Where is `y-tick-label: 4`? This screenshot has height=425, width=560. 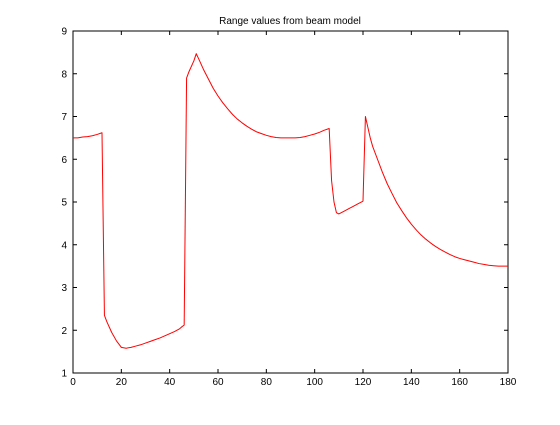
y-tick-label: 4 is located at coordinates (64, 245).